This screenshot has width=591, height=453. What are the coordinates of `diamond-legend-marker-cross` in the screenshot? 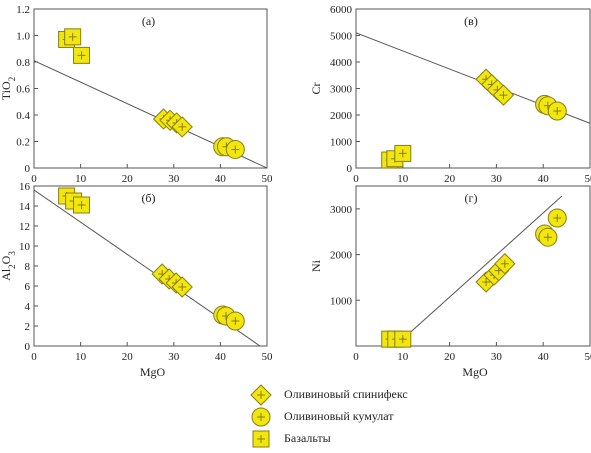 It's located at (261, 395).